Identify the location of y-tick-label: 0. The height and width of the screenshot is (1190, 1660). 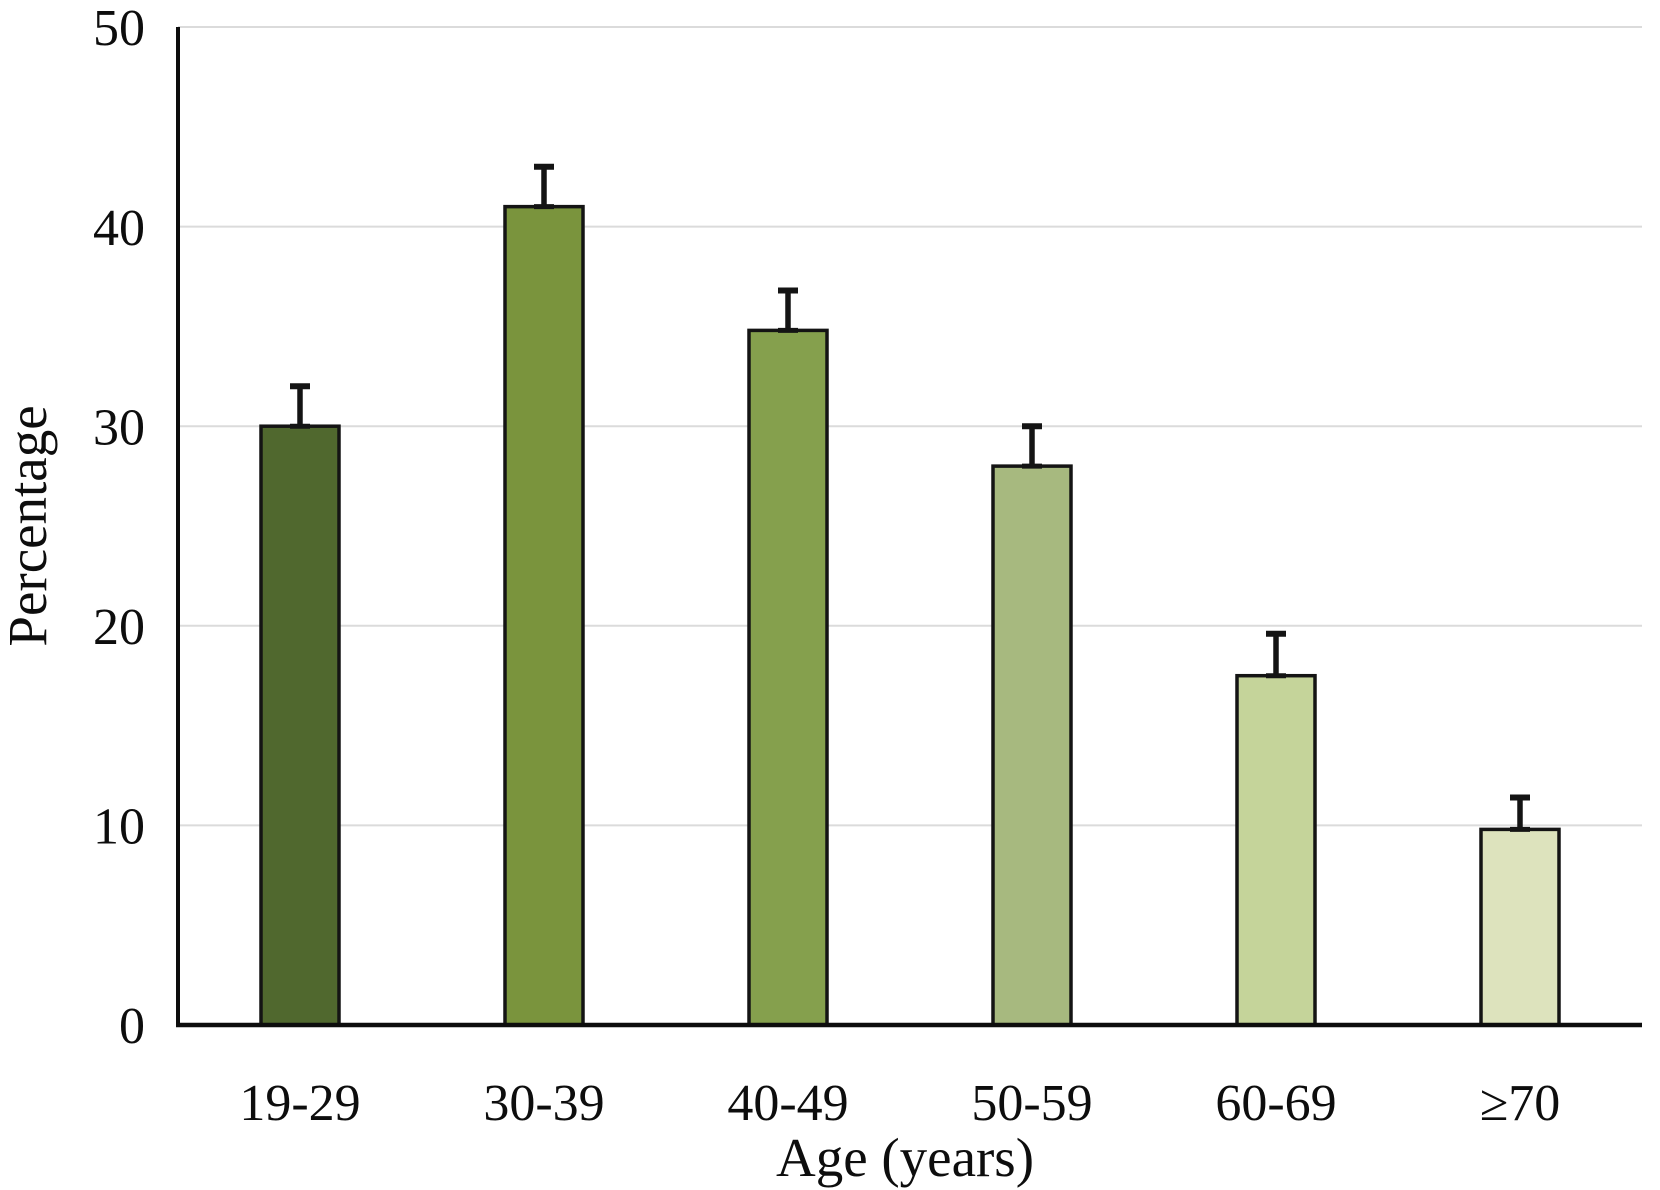
(132, 1026).